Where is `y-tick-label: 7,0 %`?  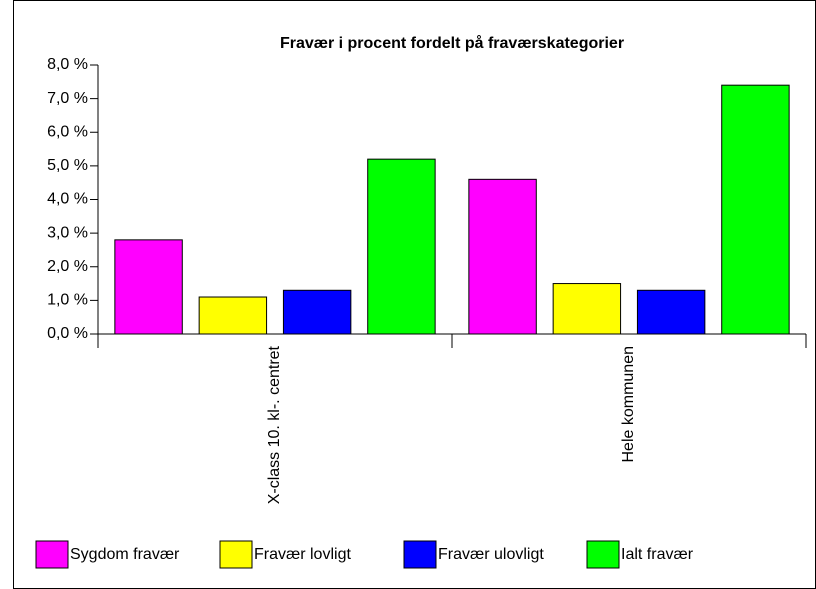
y-tick-label: 7,0 % is located at coordinates (67, 98).